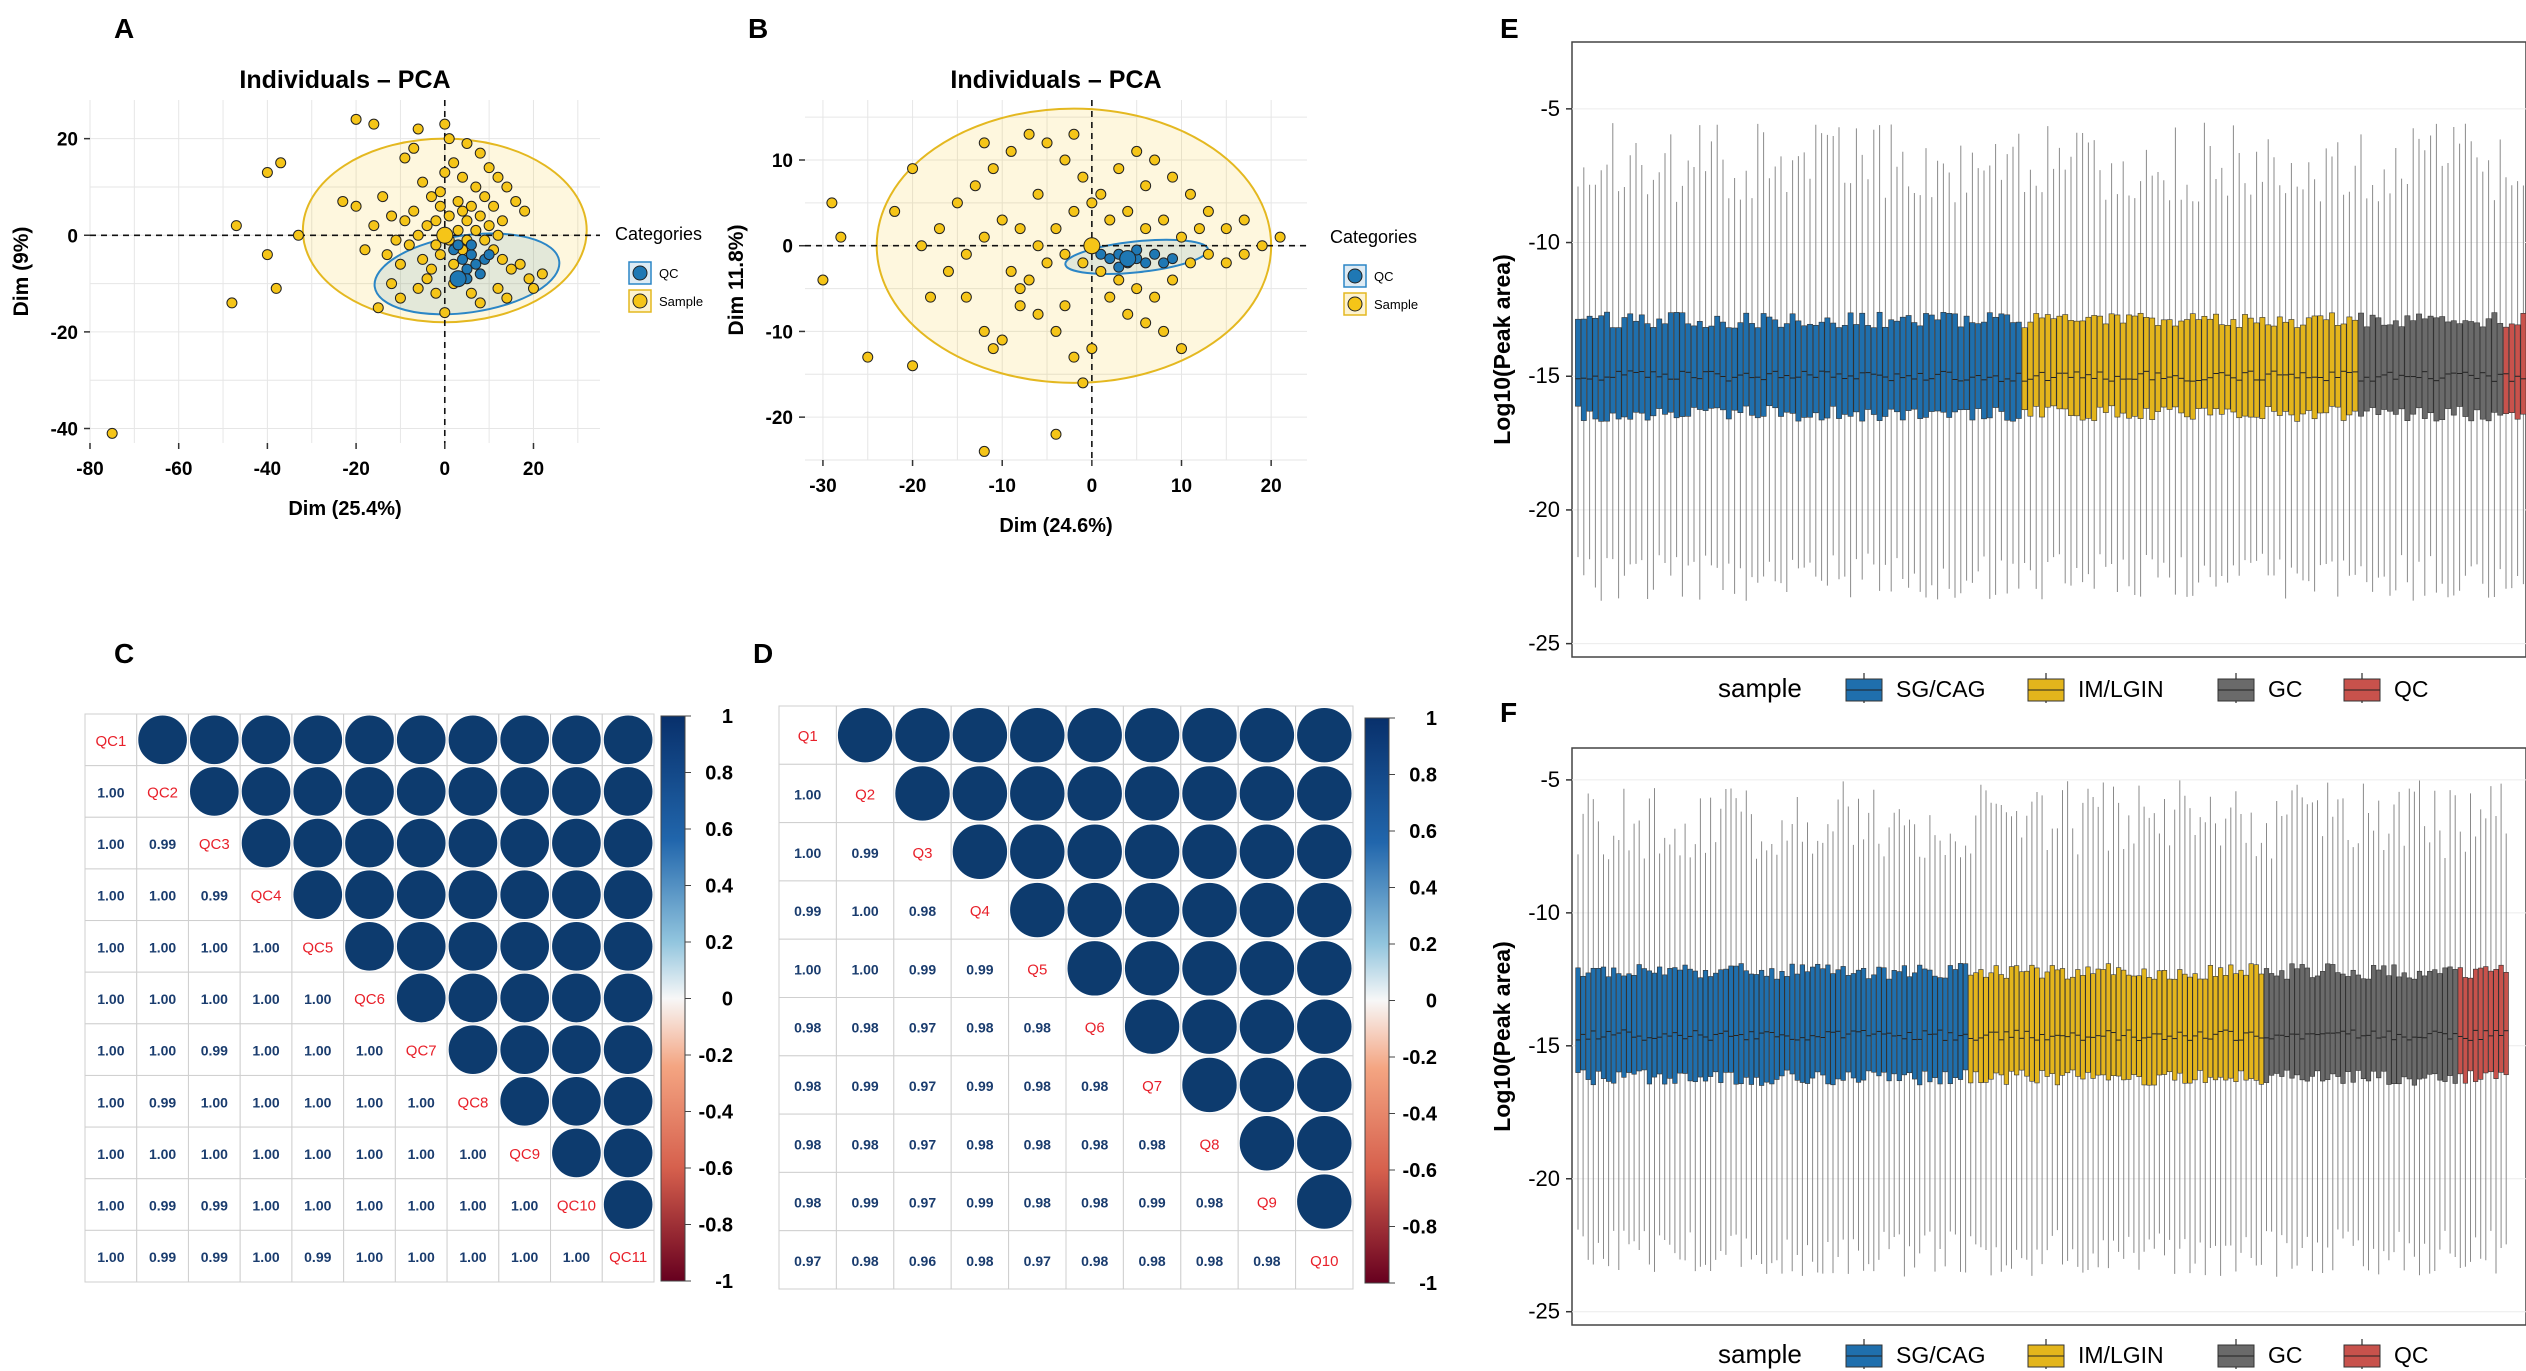  Describe the element at coordinates (266, 896) in the screenshot. I see `diagonal-label: QC4` at that location.